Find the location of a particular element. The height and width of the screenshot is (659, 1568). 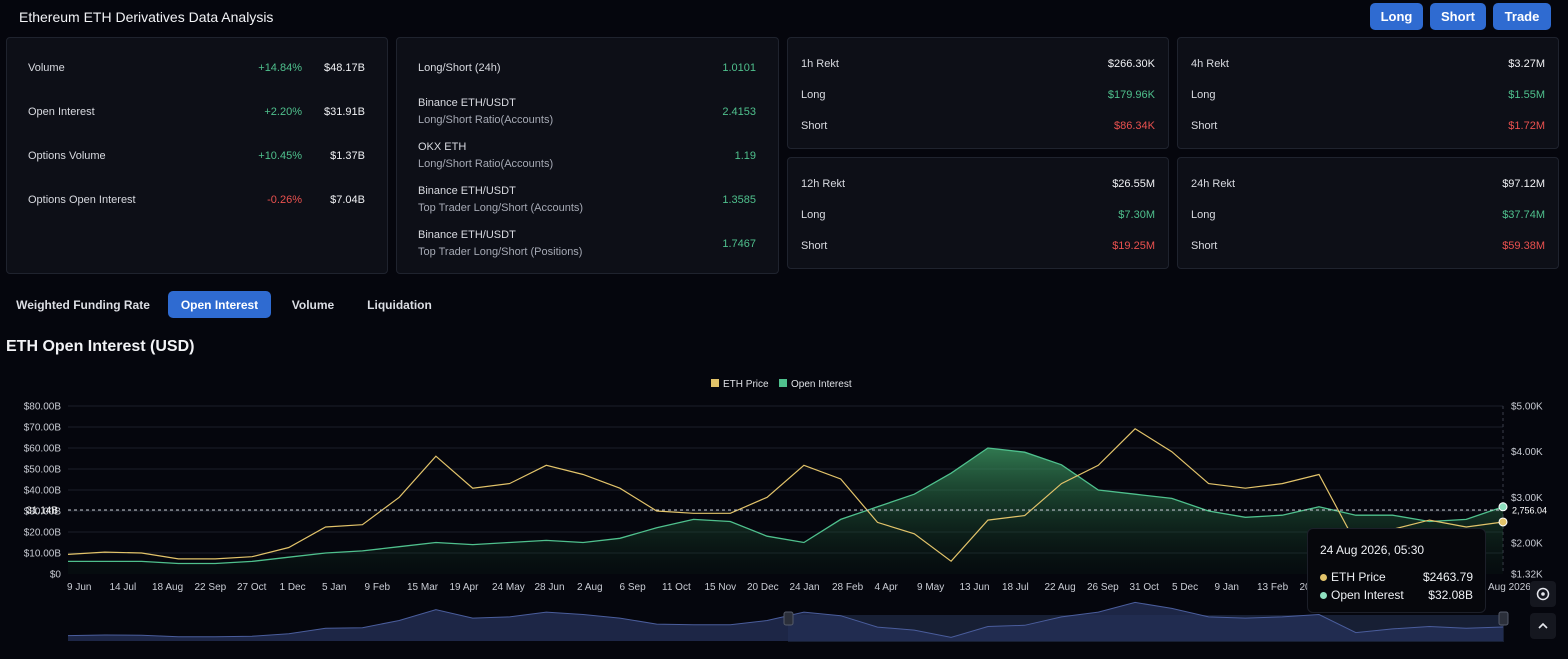

right-axis-tick: $3.00K is located at coordinates (1527, 498).